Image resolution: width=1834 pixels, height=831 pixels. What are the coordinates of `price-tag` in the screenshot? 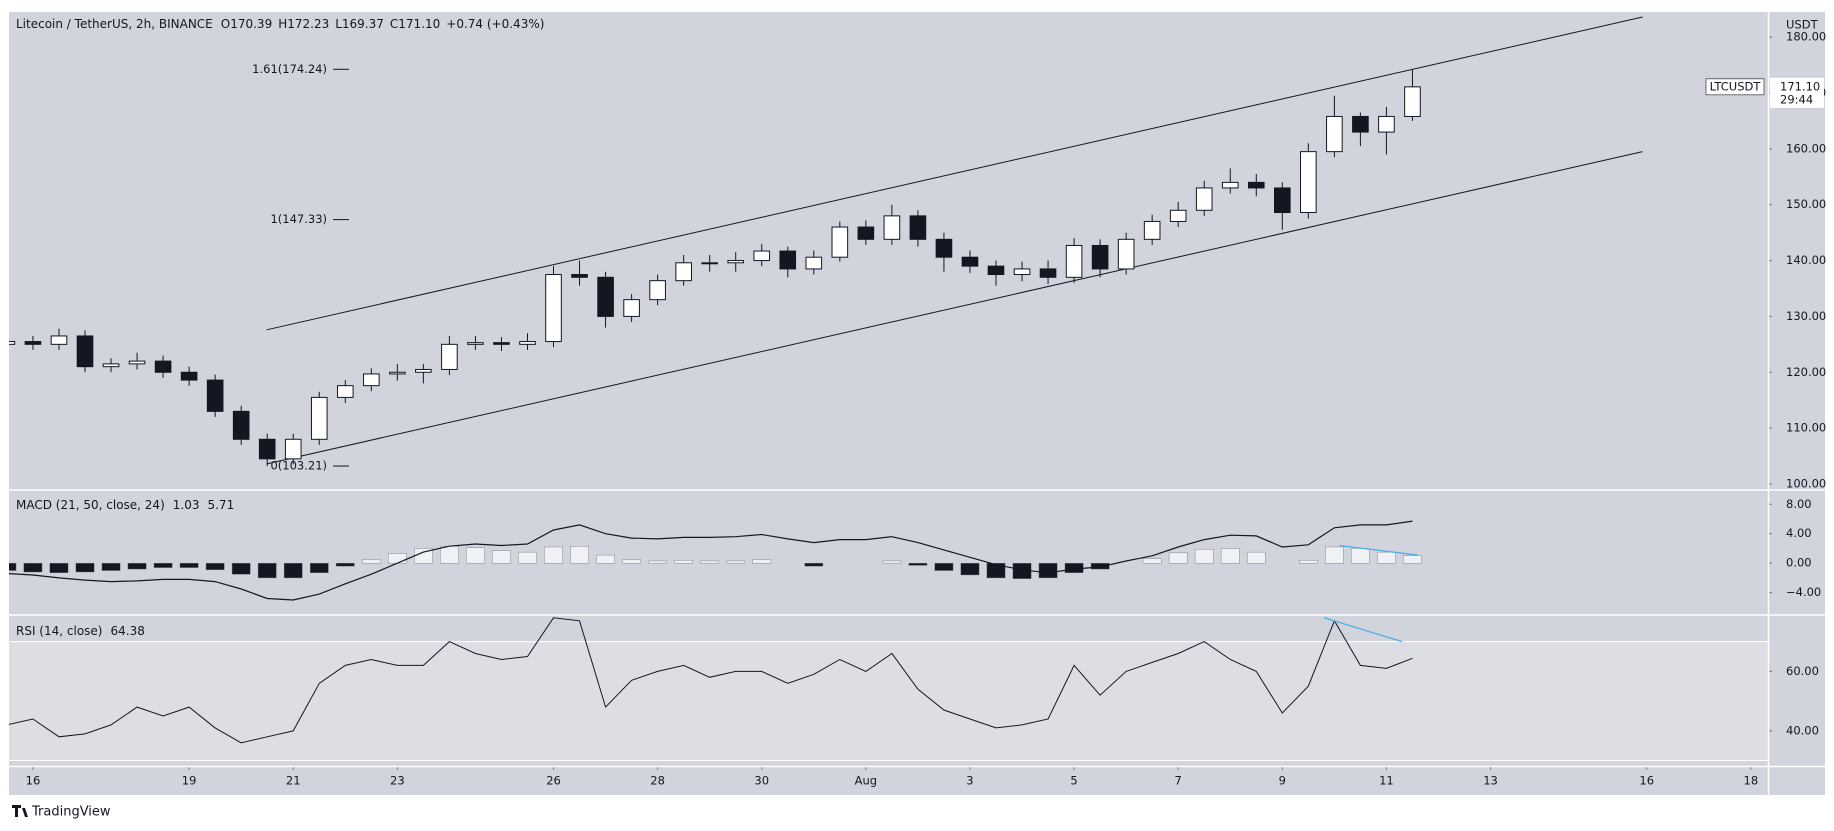 It's located at (1797, 92).